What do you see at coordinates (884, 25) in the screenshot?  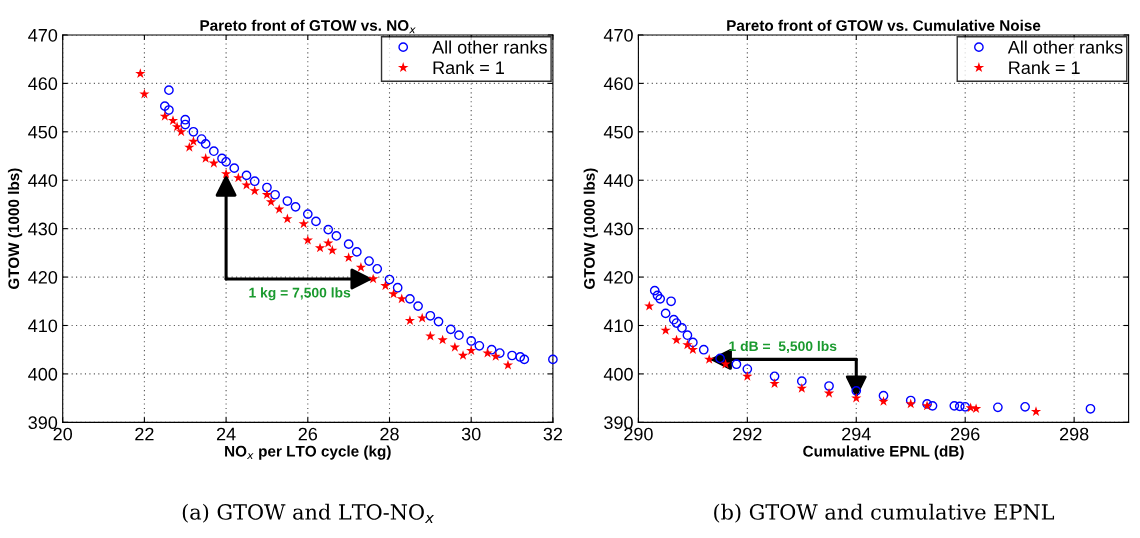 I see `chart-title: Pareto front of GTOW vs. Cumulative Noise` at bounding box center [884, 25].